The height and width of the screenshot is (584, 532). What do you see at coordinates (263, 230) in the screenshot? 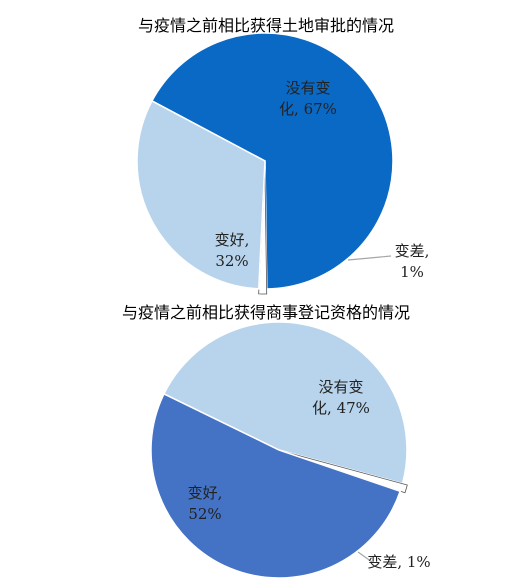
I see `chart-1-slice-2-outline` at bounding box center [263, 230].